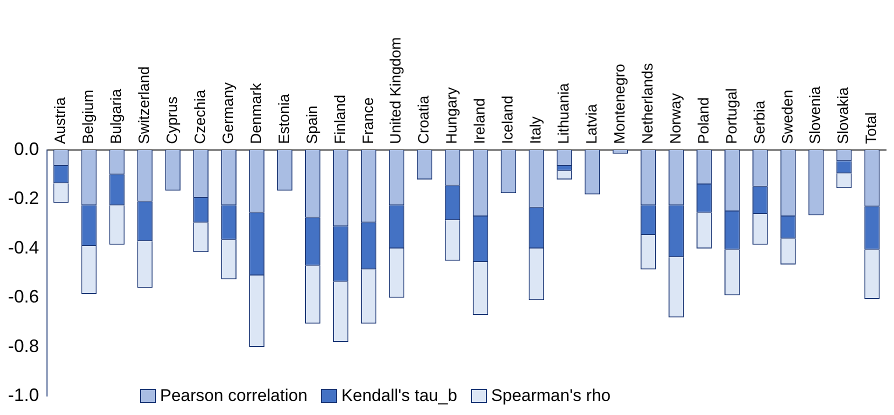 This screenshot has height=415, width=894. I want to click on x-tick-label: Serbia, so click(759, 122).